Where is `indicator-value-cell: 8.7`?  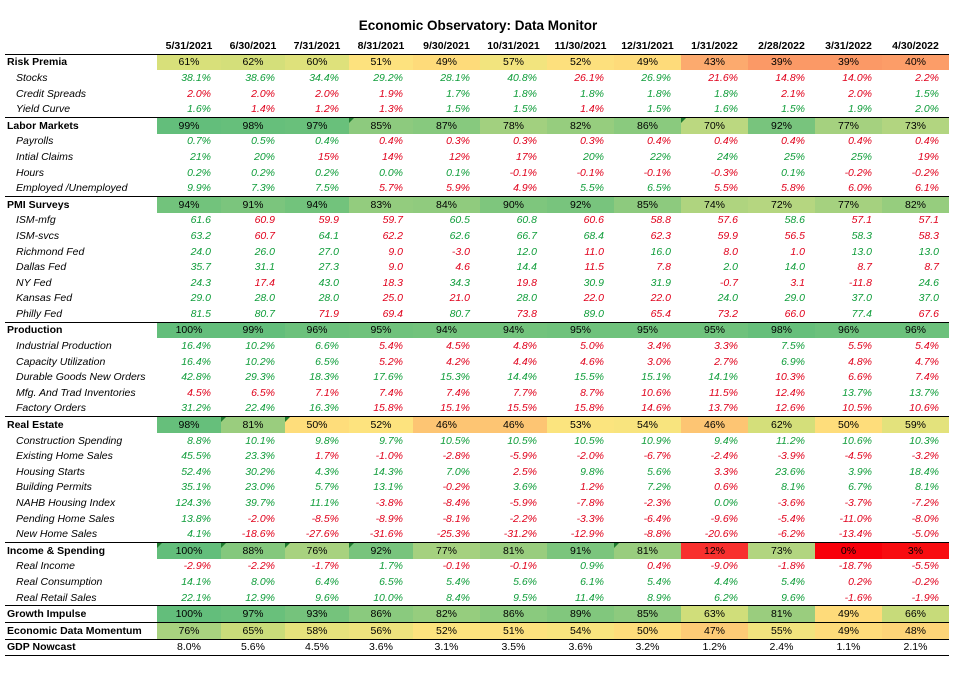
indicator-value-cell: 8.7 is located at coordinates (931, 267).